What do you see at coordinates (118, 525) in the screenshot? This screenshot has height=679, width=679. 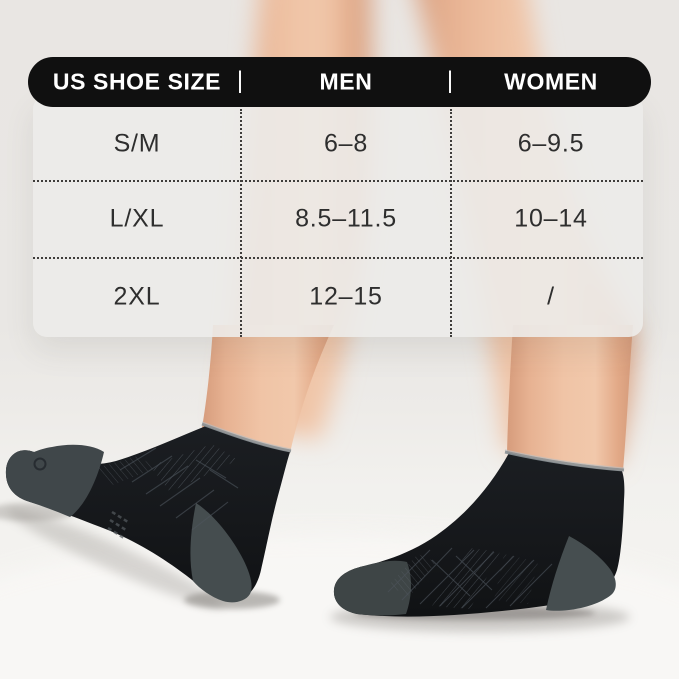 I see `left-sock-stitch-marks` at bounding box center [118, 525].